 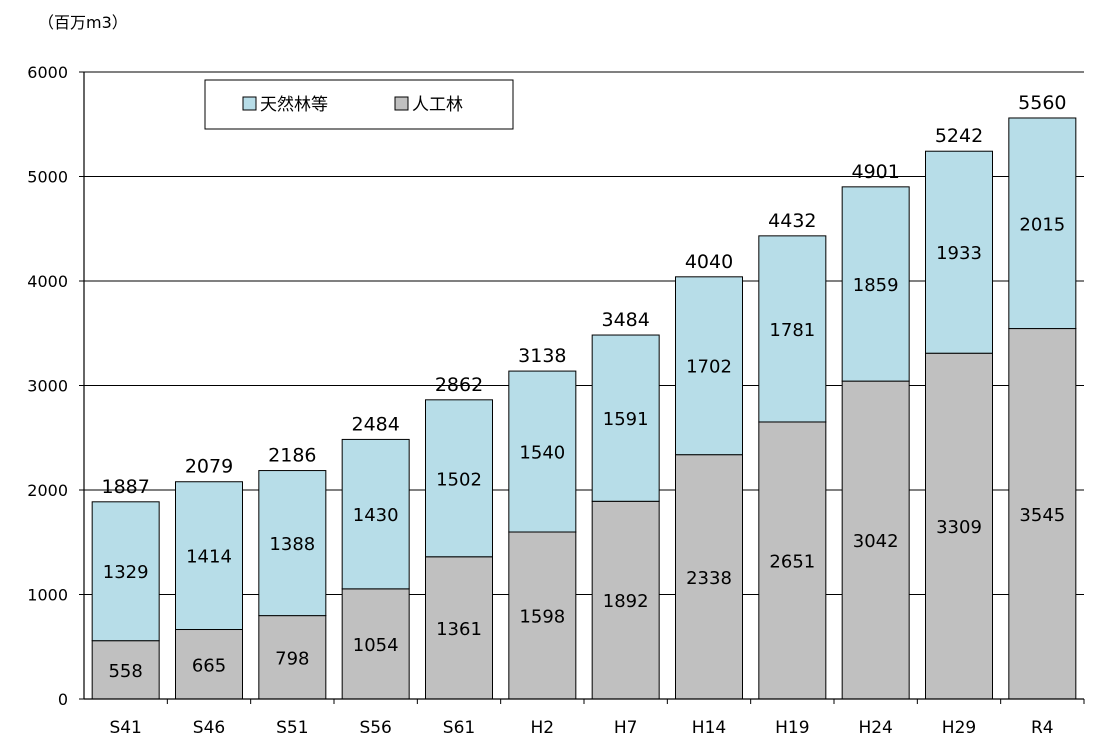 I want to click on bar-value-label: 1054, so click(x=376, y=645).